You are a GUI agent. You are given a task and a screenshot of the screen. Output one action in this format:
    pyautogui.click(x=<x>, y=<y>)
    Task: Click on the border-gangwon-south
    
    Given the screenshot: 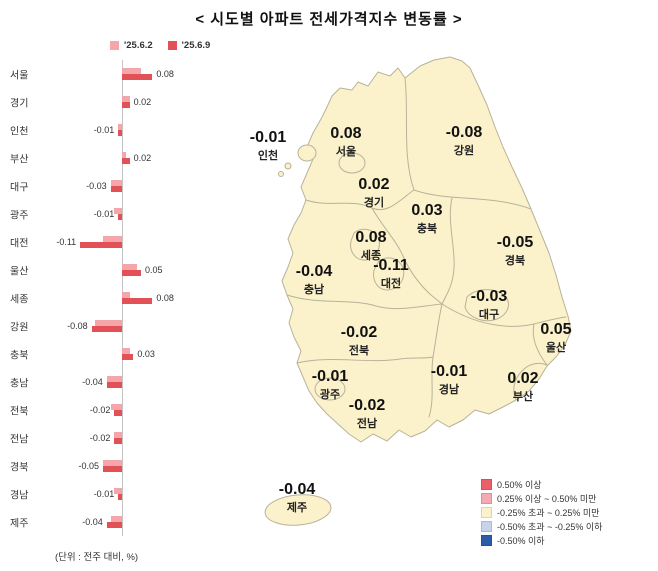 What is the action you would take?
    pyautogui.click(x=472, y=199)
    